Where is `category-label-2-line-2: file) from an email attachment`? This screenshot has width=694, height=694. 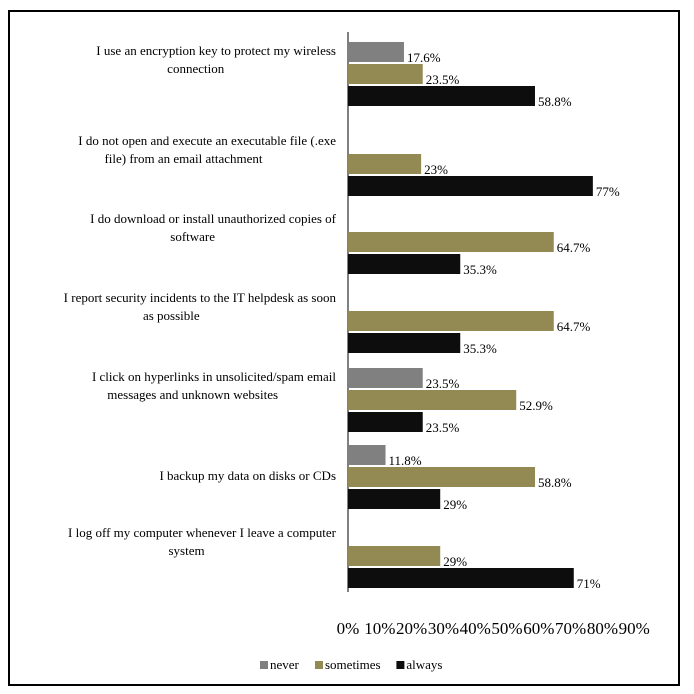
category-label-2-line-2: file) from an email attachment is located at coordinates (183, 158).